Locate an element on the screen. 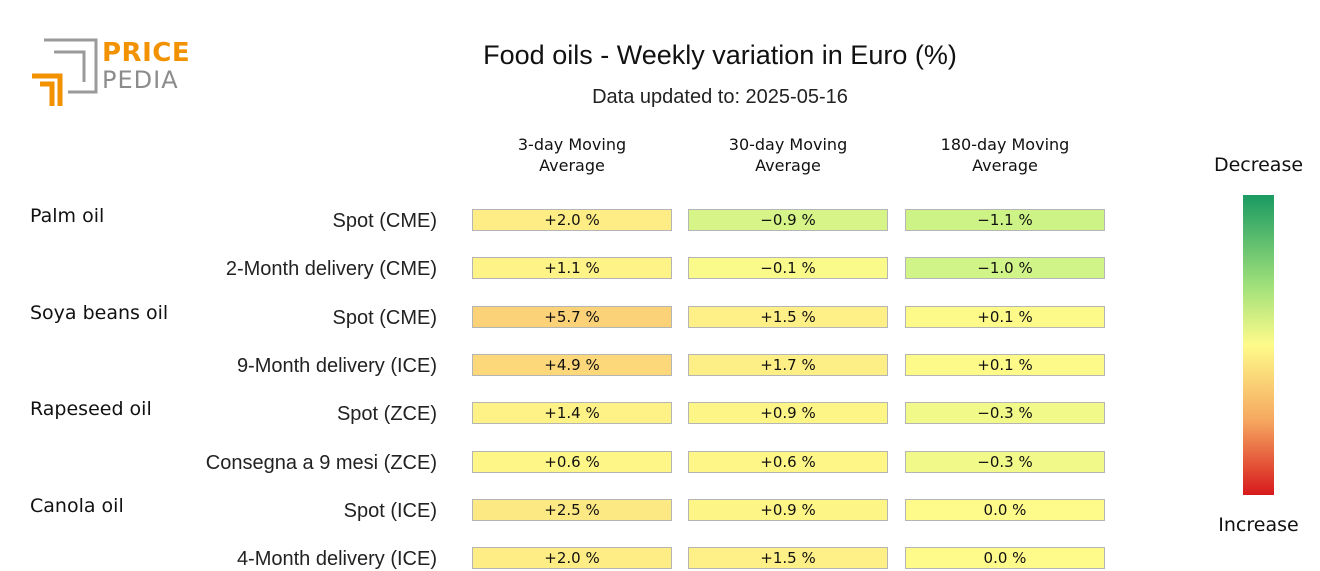  logo-text-pedia: PEDIA is located at coordinates (140, 80).